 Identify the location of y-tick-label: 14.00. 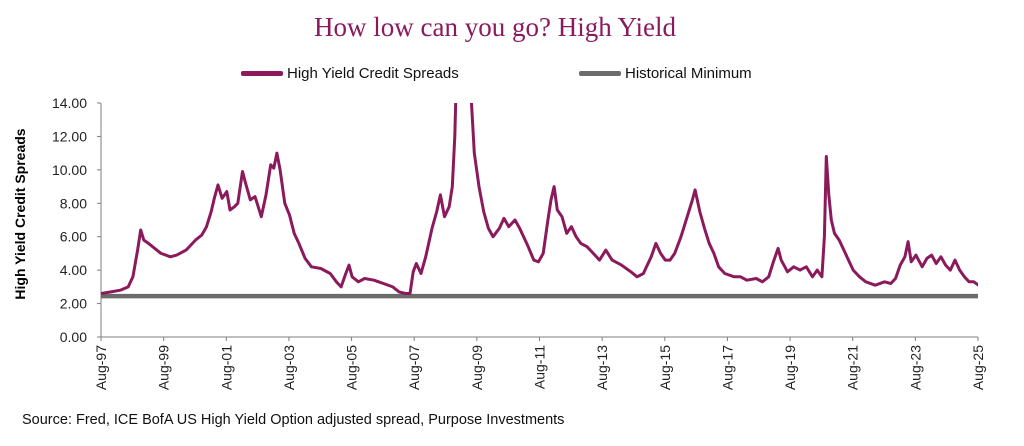
(69, 103).